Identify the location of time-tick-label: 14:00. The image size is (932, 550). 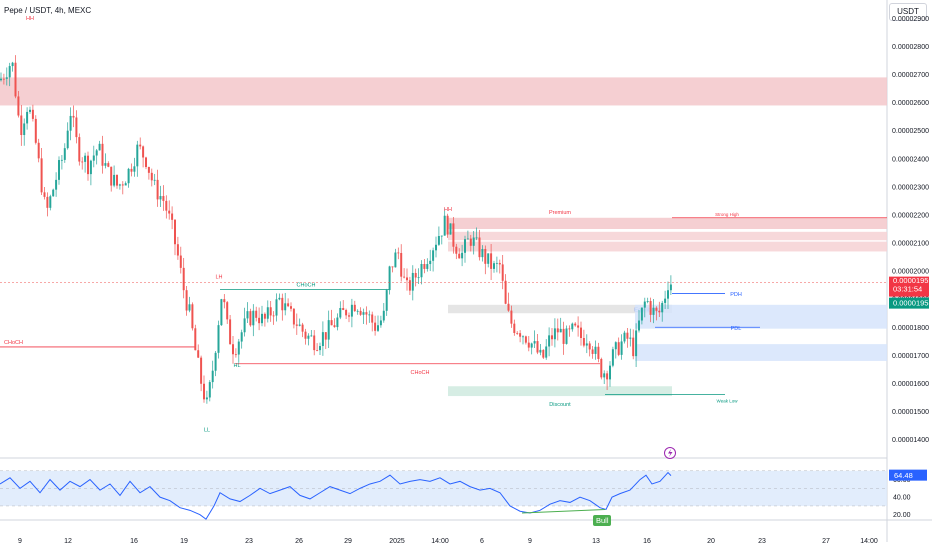
(440, 541).